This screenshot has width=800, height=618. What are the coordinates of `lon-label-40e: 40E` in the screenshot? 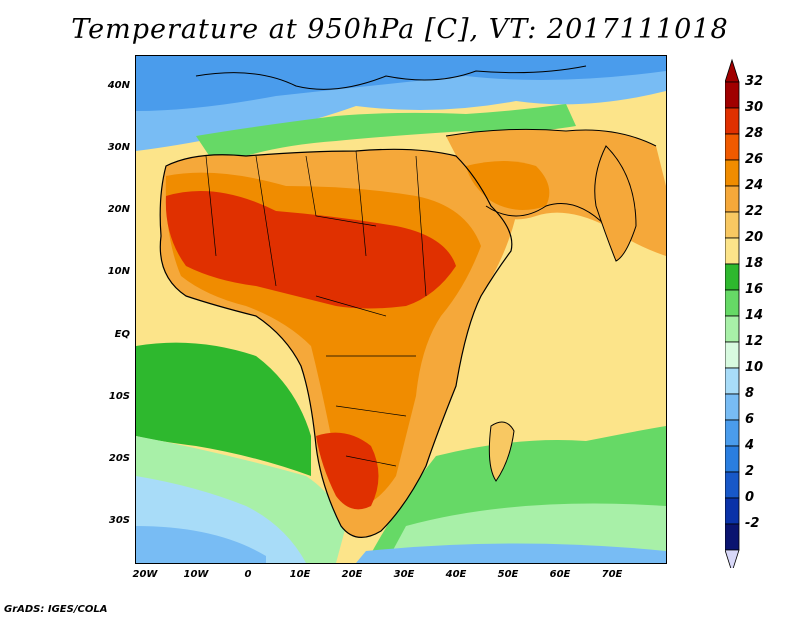 It's located at (456, 574).